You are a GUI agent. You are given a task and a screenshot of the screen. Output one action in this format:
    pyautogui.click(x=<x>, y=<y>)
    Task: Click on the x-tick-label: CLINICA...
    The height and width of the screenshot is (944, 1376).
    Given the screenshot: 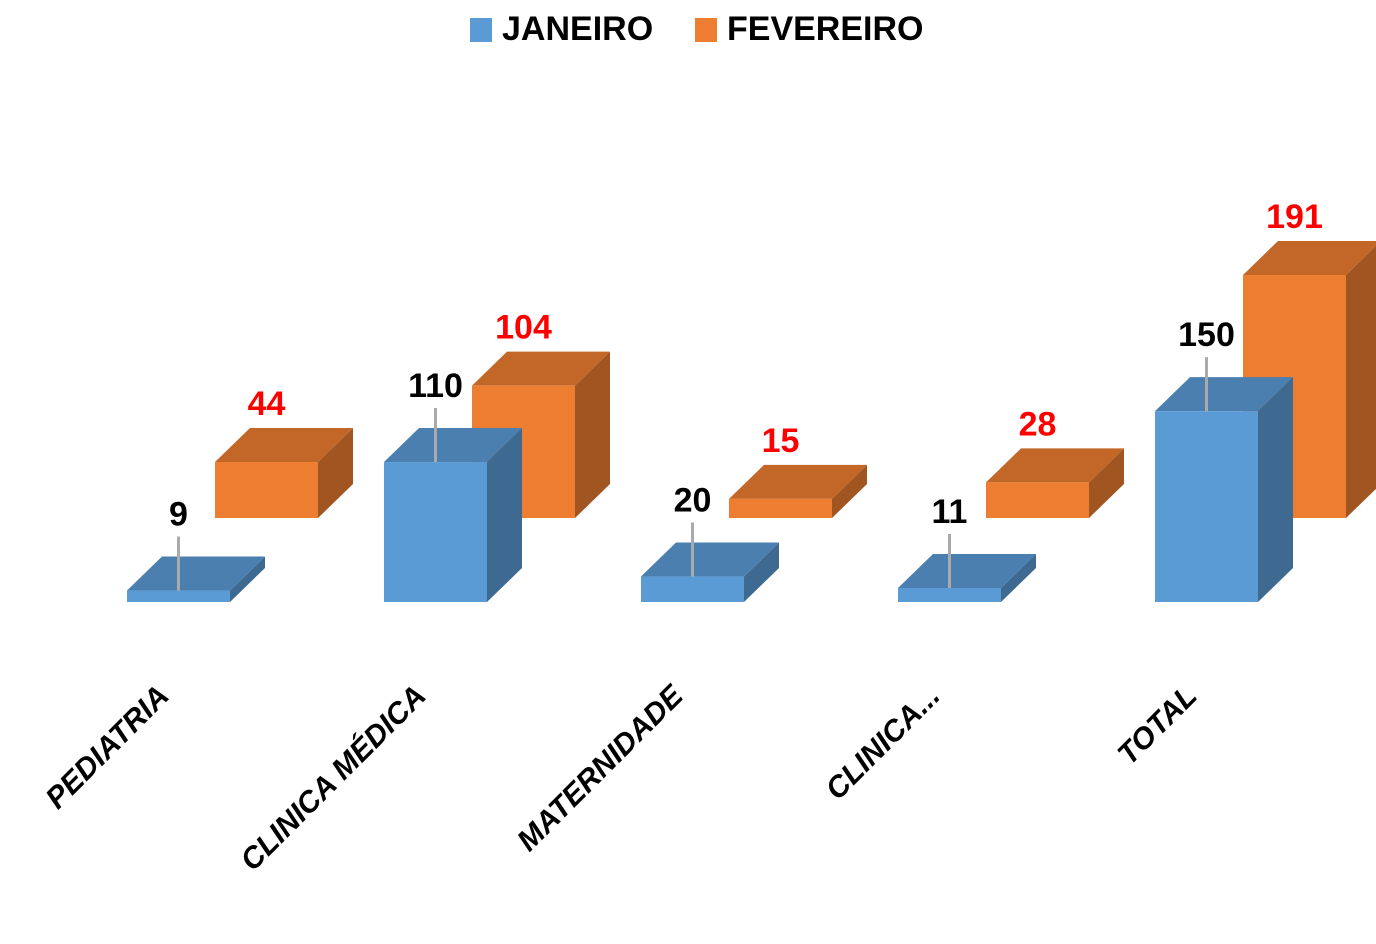 What is the action you would take?
    pyautogui.click(x=883, y=742)
    